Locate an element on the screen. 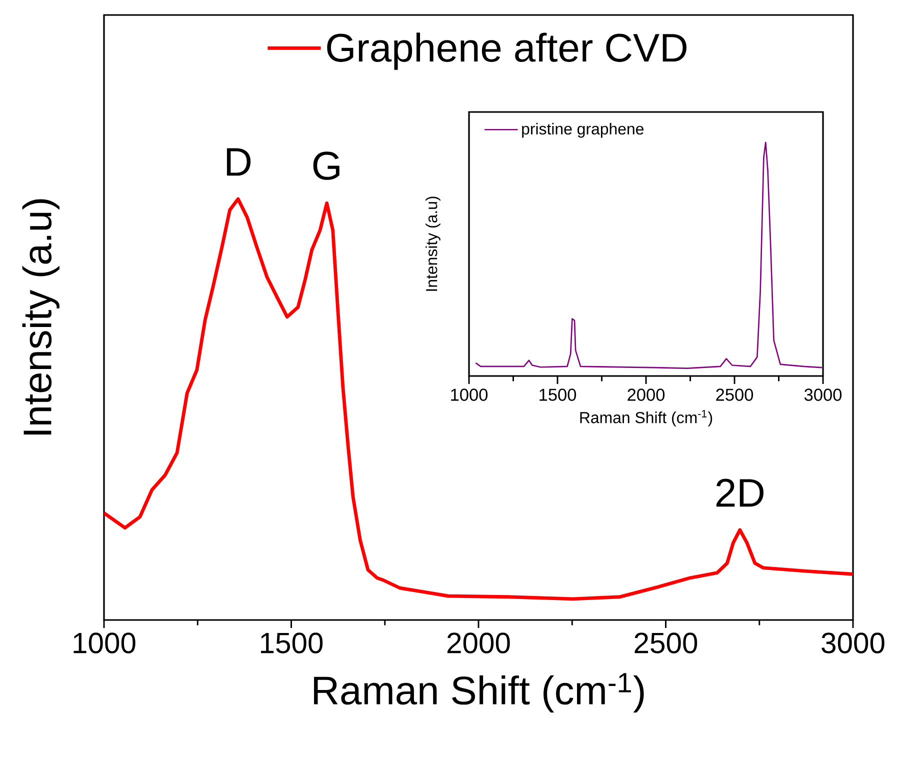  legend-label: Graphene after CVD is located at coordinates (506, 51).